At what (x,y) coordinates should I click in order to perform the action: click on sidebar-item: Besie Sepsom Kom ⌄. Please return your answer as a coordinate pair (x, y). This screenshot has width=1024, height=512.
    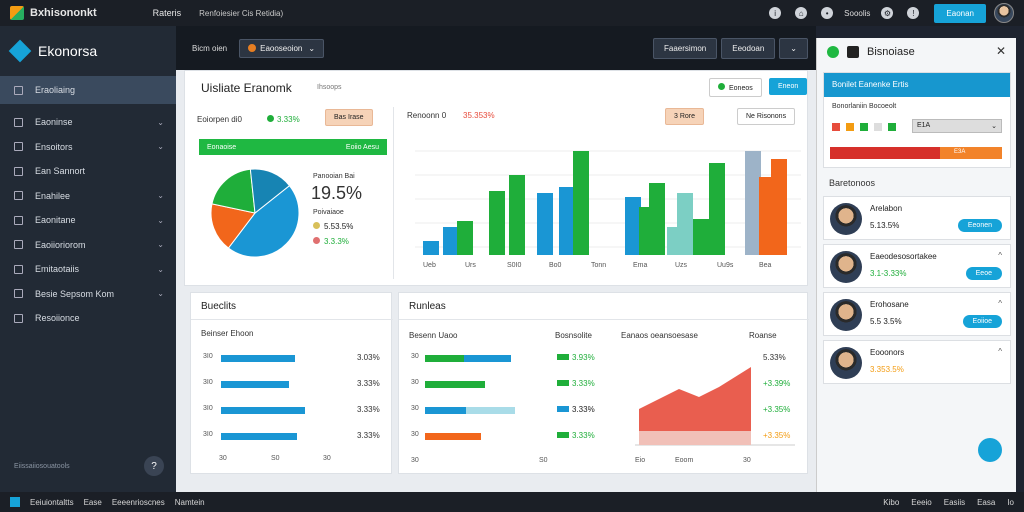
    Looking at the image, I should click on (88, 294).